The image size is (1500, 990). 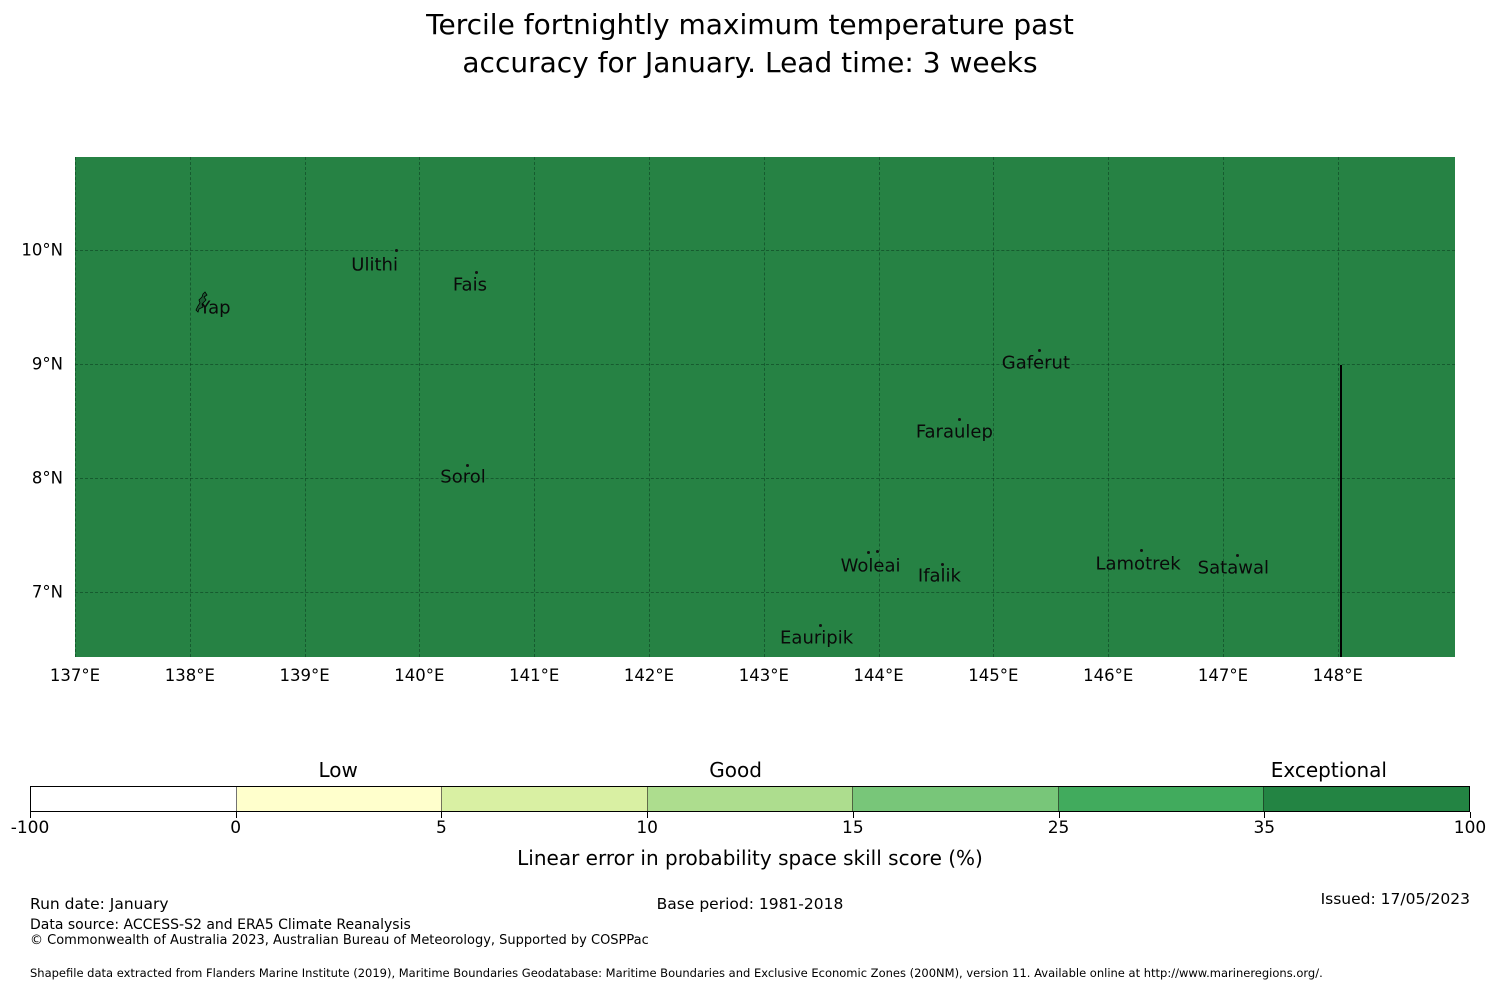 What do you see at coordinates (42, 250) in the screenshot?
I see `lat-tick-label: 10°N` at bounding box center [42, 250].